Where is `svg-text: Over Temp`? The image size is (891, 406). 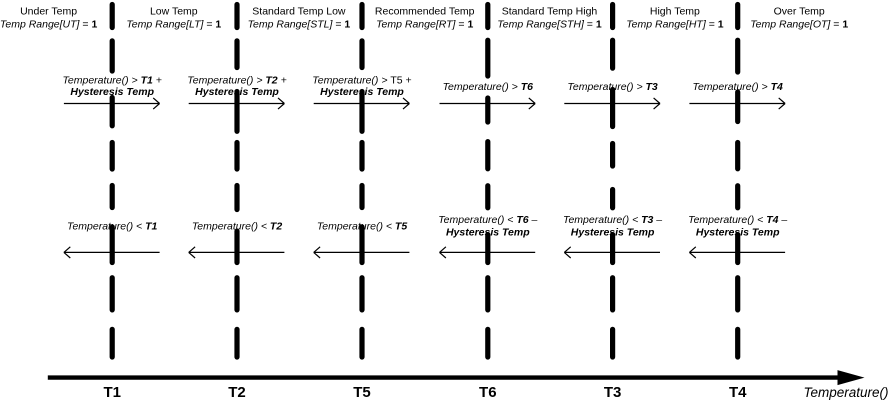
svg-text: Over Temp is located at coordinates (799, 12).